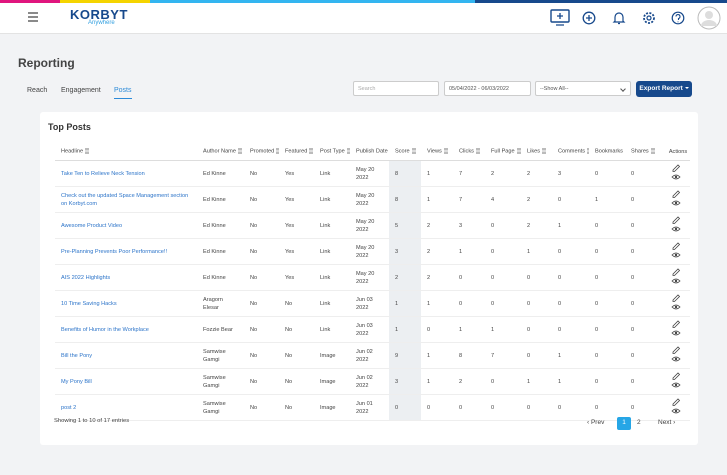 The image size is (727, 475). What do you see at coordinates (709, 18) in the screenshot?
I see `avatar` at bounding box center [709, 18].